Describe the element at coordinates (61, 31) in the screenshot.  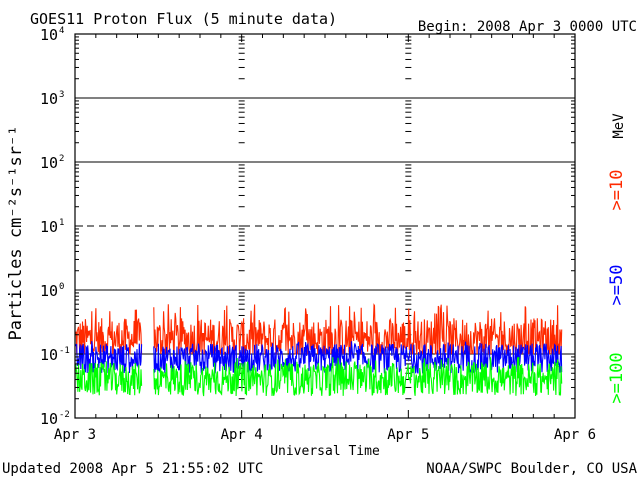
I see `y-tick-exponent: 4` at that location.